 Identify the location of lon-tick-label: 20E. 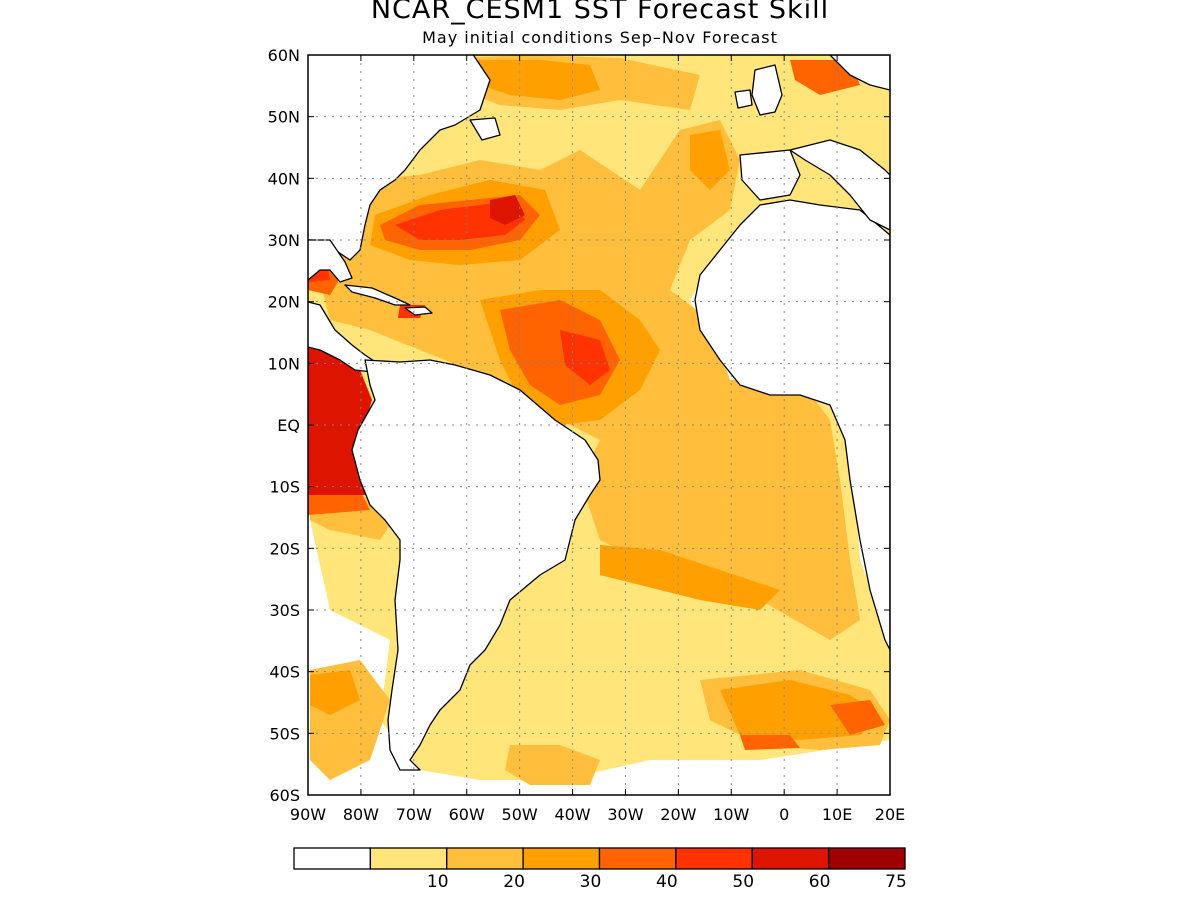
(890, 814).